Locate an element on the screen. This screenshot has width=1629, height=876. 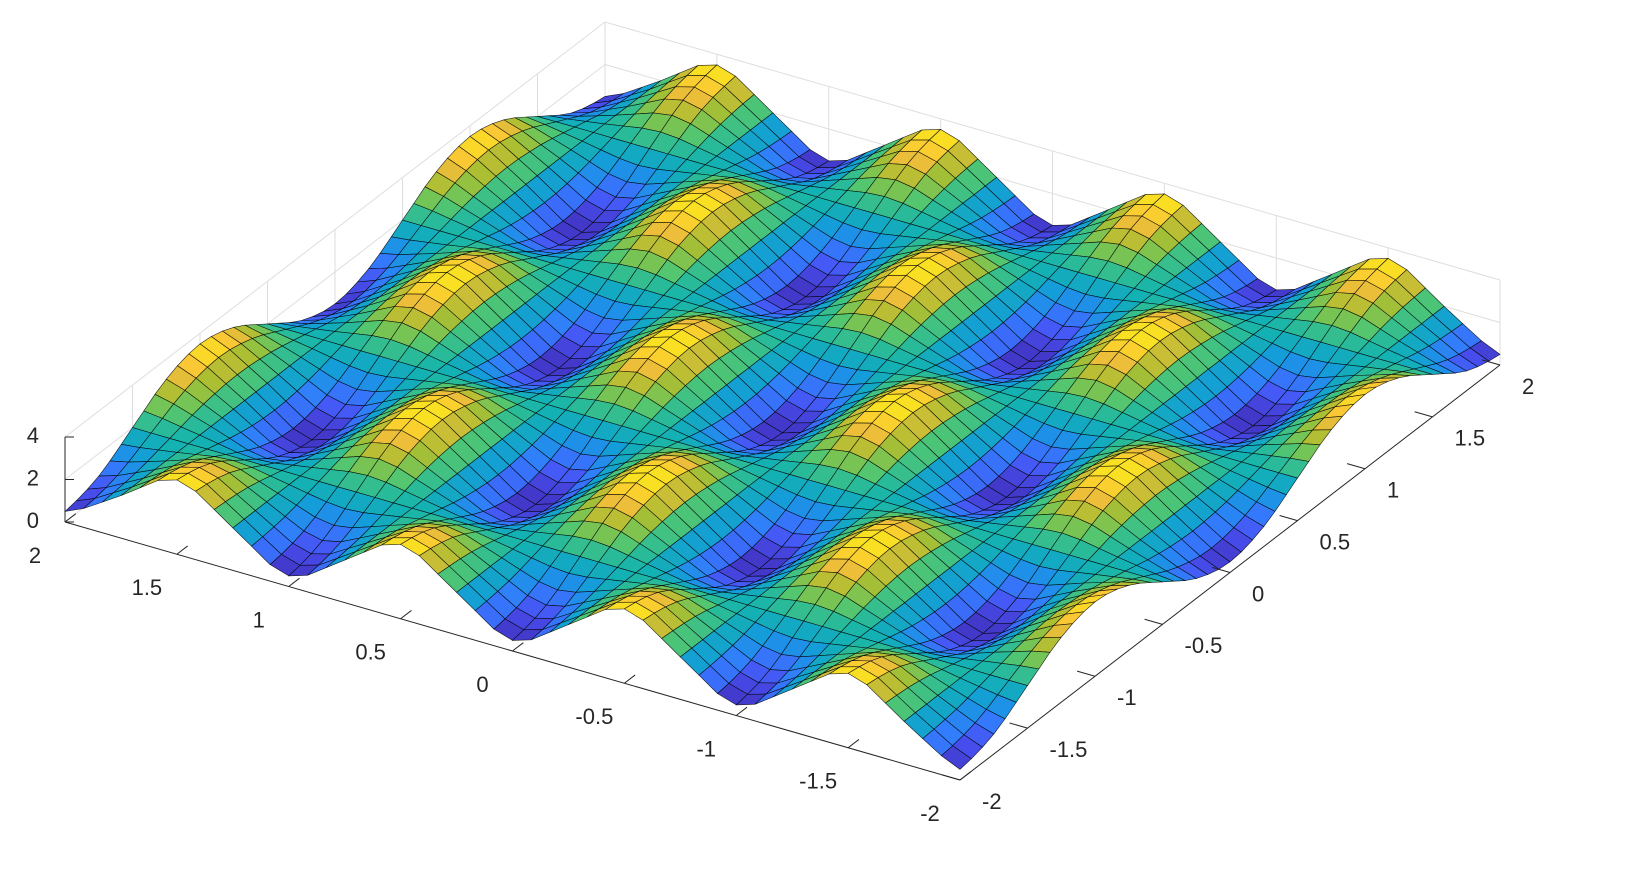
y-tick-label: 1.5 is located at coordinates (1470, 438).